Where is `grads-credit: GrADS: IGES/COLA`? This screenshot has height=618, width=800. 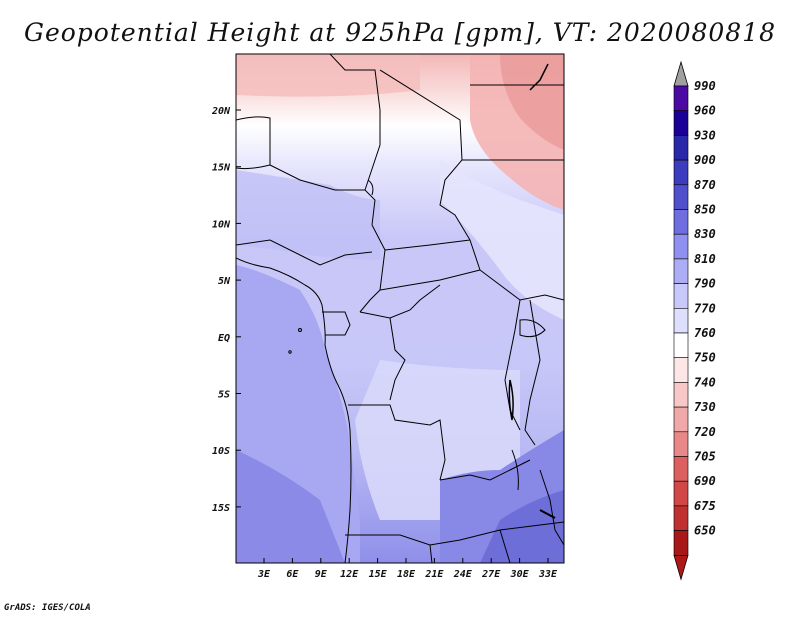 grads-credit: GrADS: IGES/COLA is located at coordinates (47, 608).